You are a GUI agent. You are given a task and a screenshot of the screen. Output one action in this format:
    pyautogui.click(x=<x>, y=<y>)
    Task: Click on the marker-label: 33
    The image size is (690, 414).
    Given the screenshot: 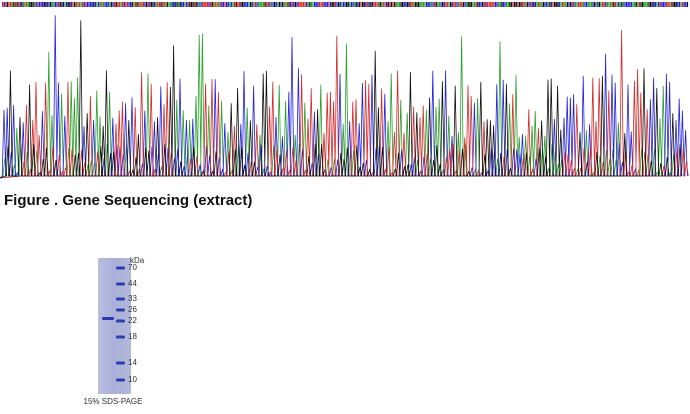 What is the action you would take?
    pyautogui.click(x=132, y=298)
    